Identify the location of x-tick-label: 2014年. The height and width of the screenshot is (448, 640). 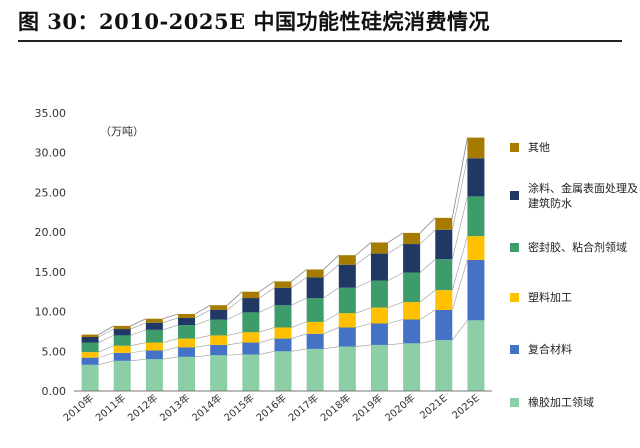
(207, 407).